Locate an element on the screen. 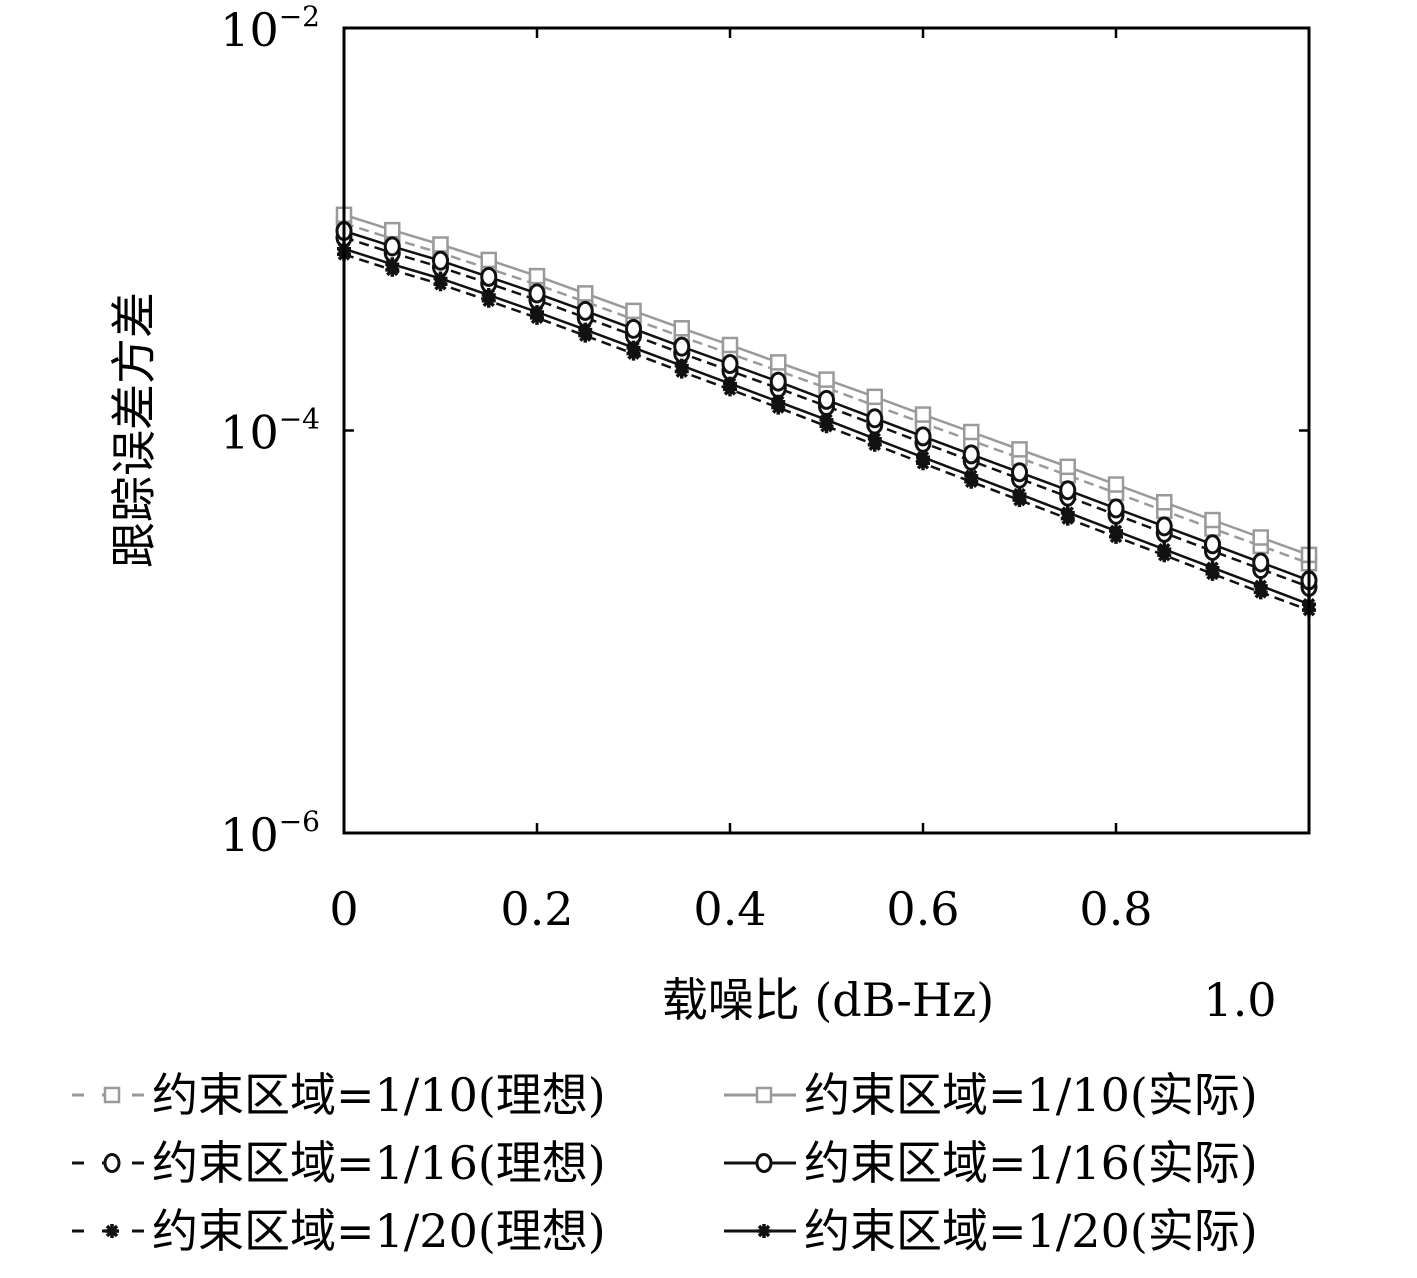 This screenshot has width=1417, height=1278. x-tick-label: 0.4 is located at coordinates (729, 909).